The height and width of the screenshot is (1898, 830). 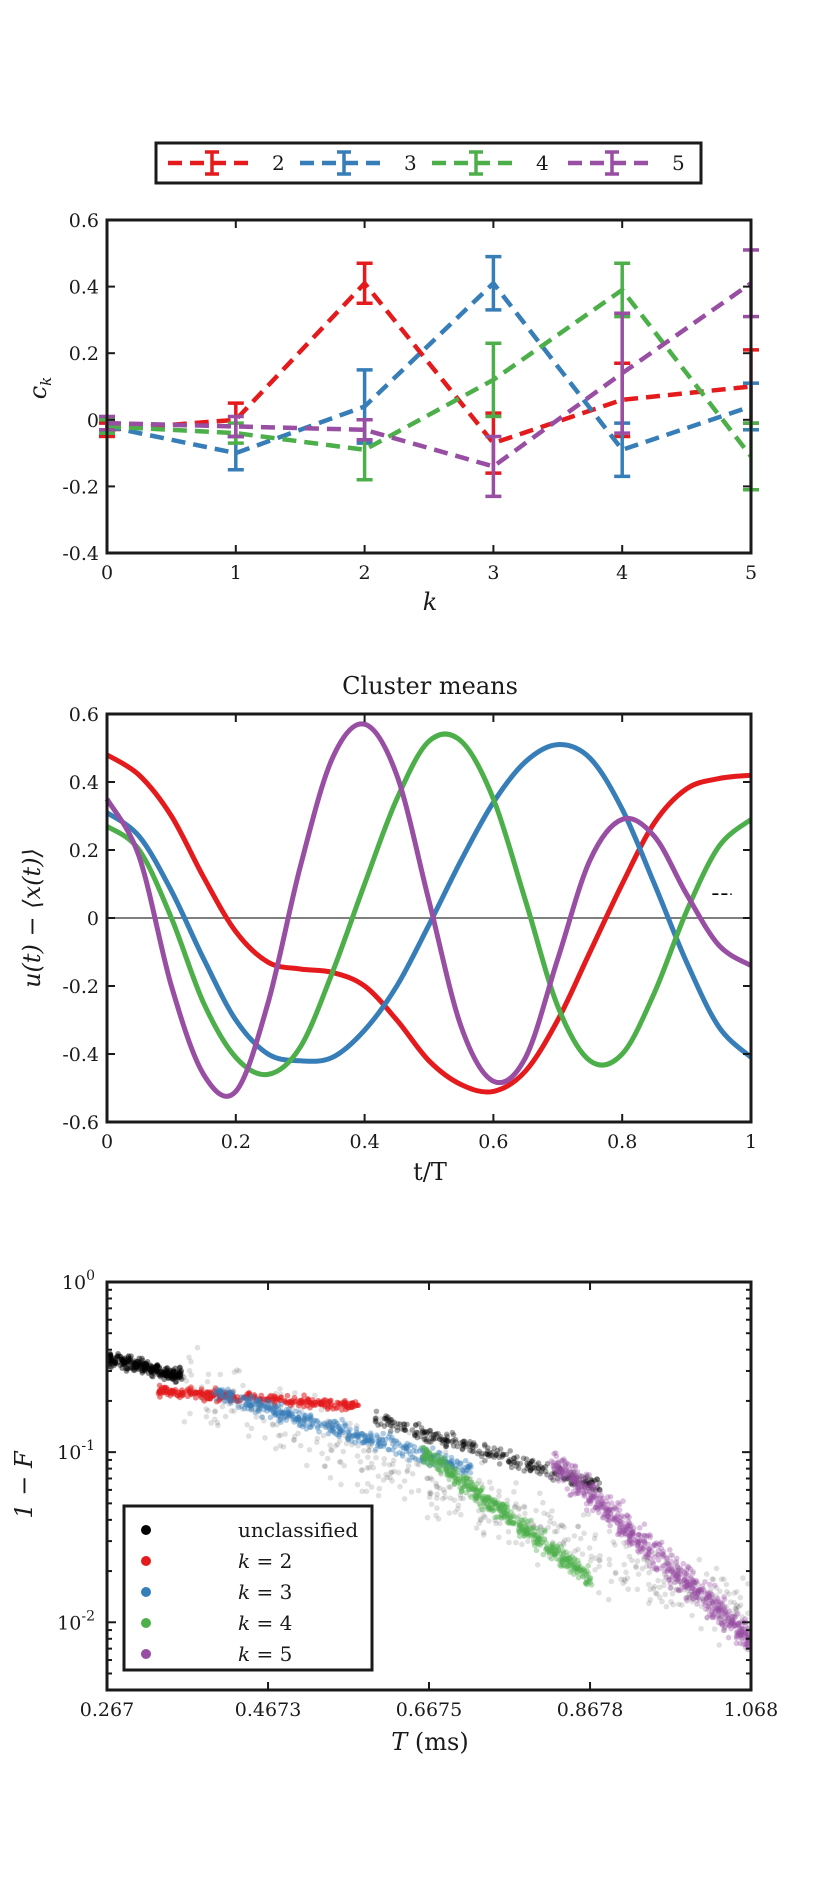 What do you see at coordinates (76, 1451) in the screenshot?
I see `fidelity-y-tick-label: 10-1` at bounding box center [76, 1451].